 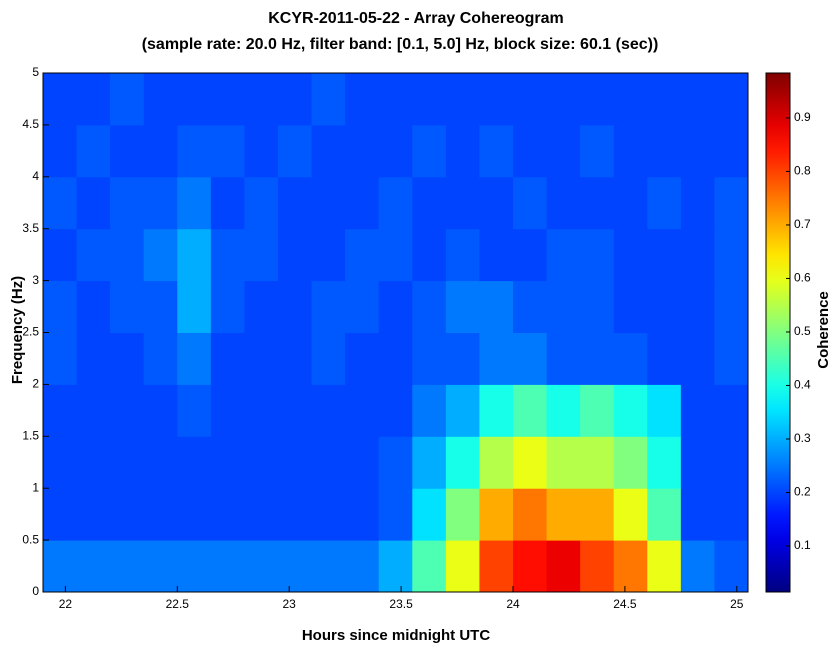 I want to click on colorbar-tick-label: 0.8, so click(x=802, y=171).